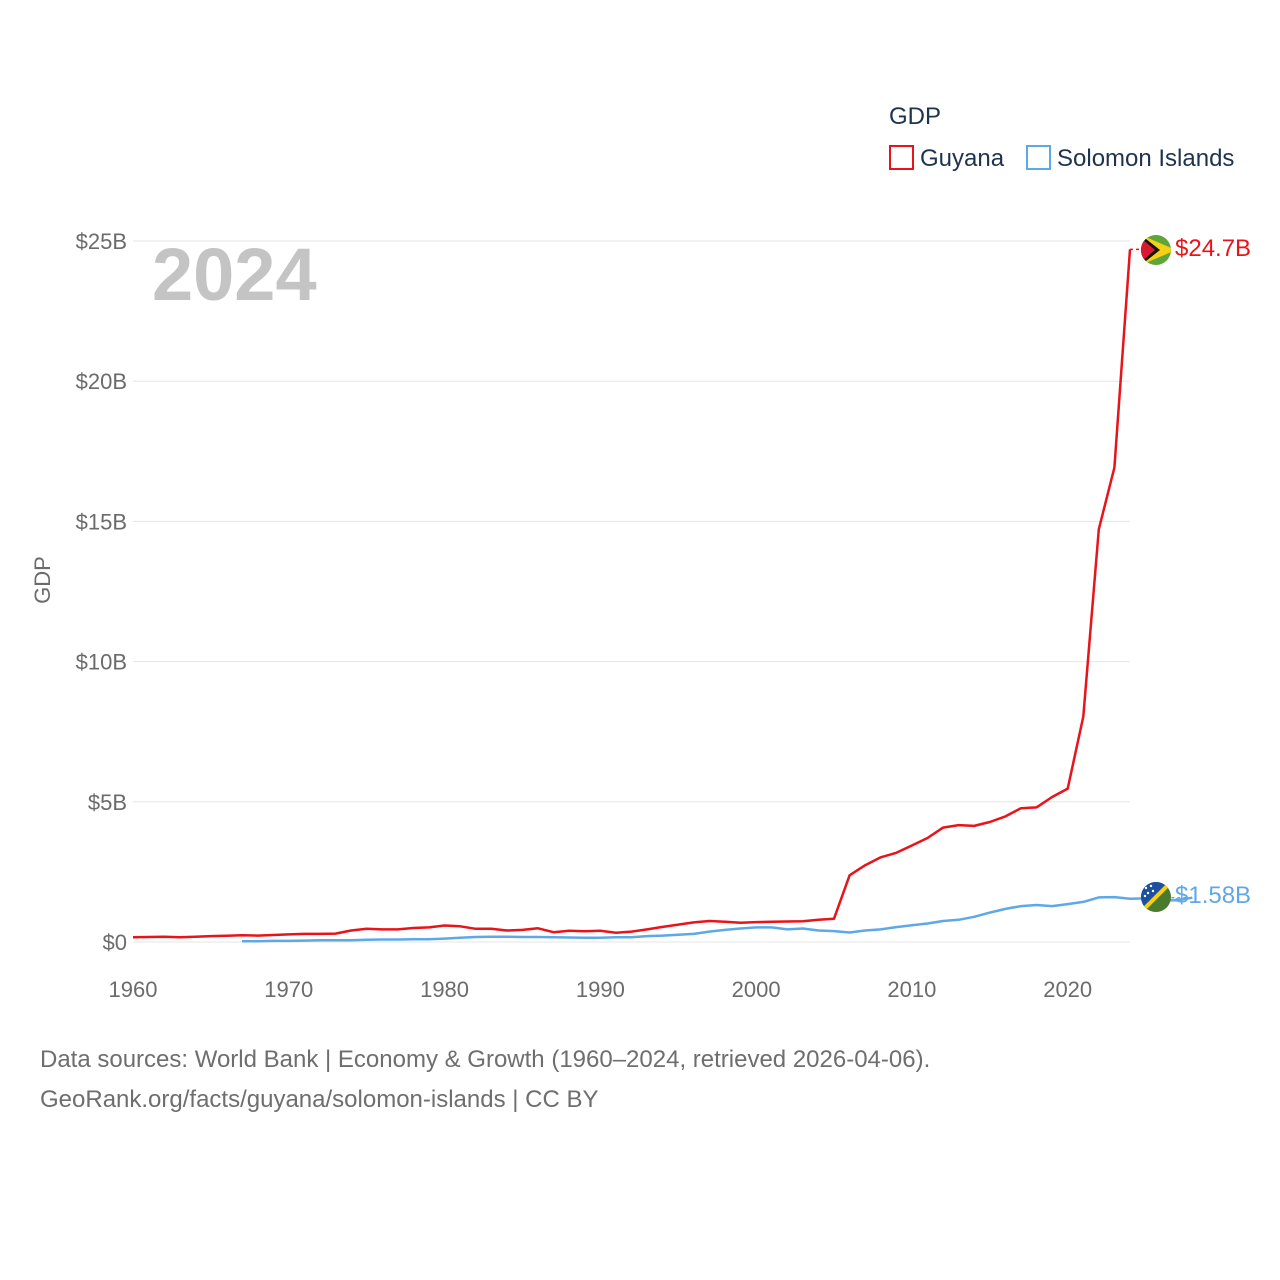  Describe the element at coordinates (288, 989) in the screenshot. I see `x-tick-label: 1970` at that location.